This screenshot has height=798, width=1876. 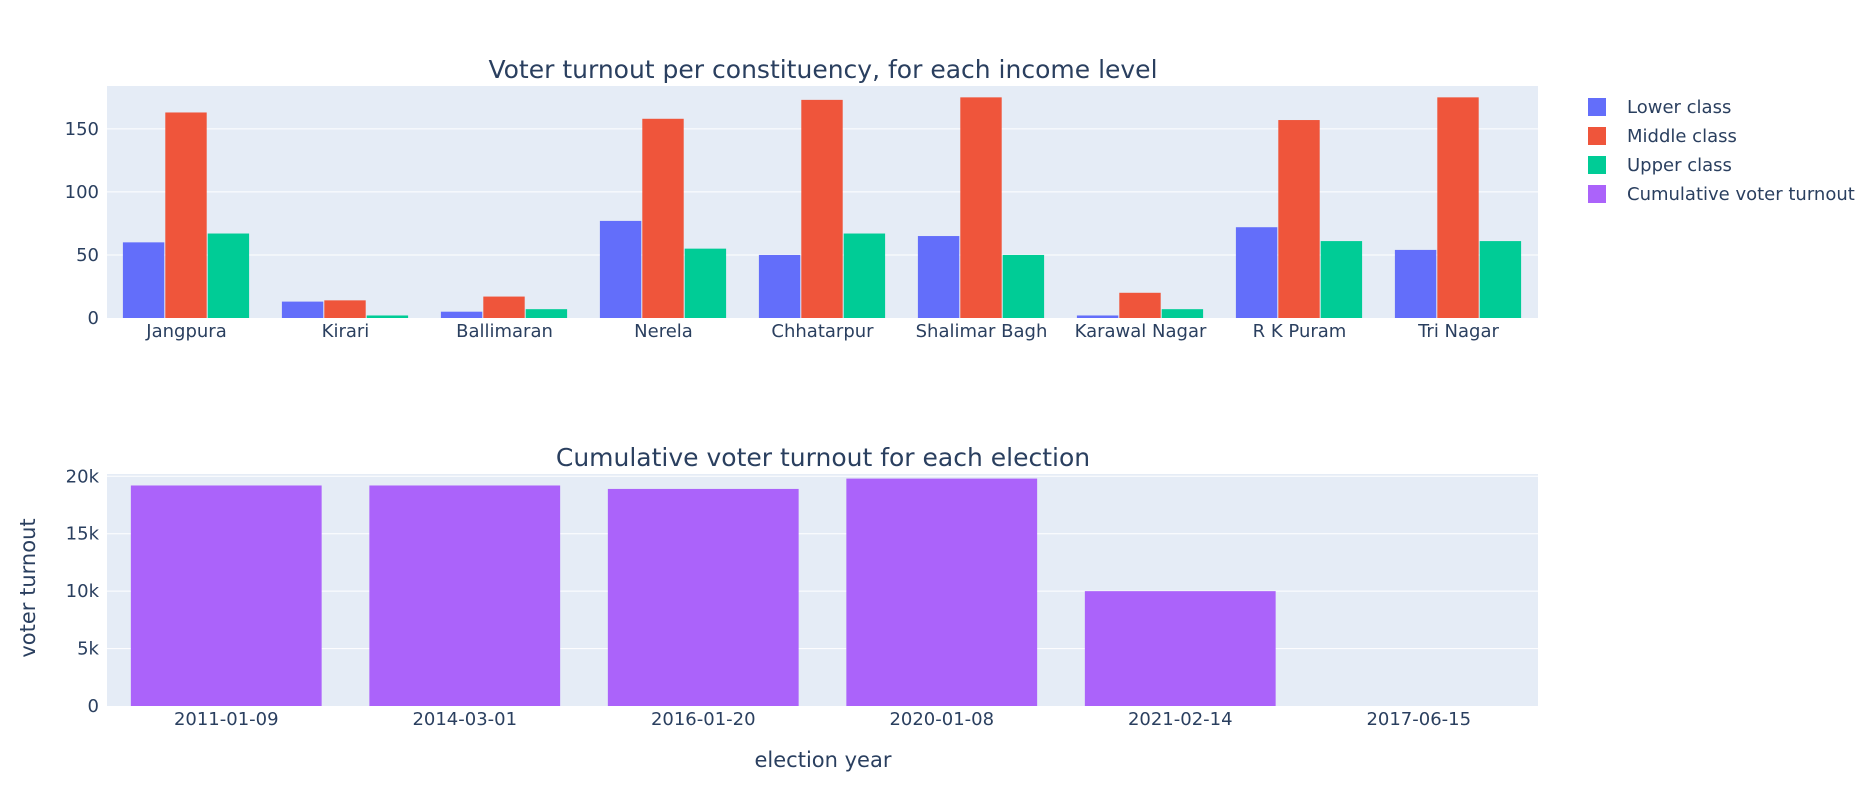 What do you see at coordinates (226, 719) in the screenshot?
I see `chart2-x-tick-label: 2011-01-09` at bounding box center [226, 719].